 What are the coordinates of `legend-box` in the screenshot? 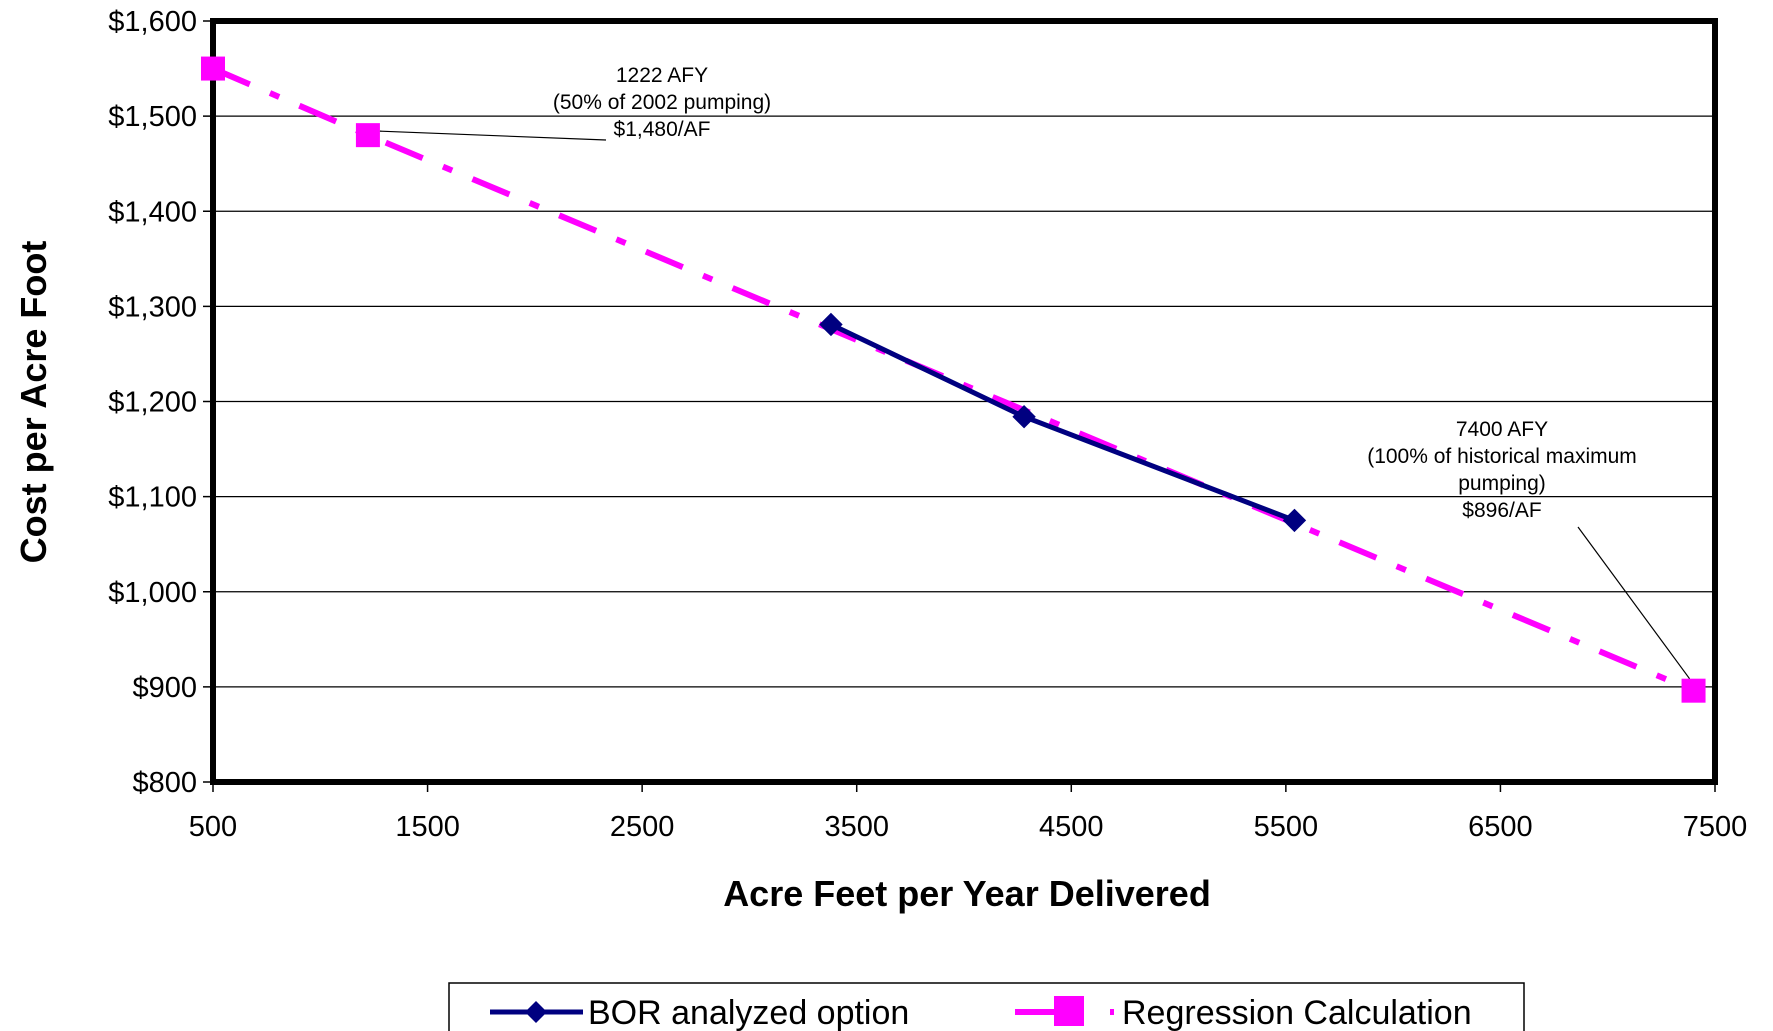 It's located at (986, 1006).